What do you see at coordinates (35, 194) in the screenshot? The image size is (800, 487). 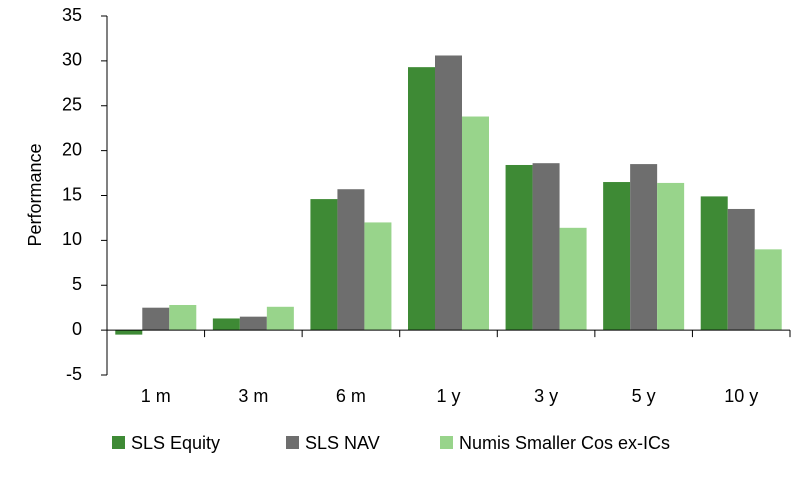 I see `y-axis-label: Performance` at bounding box center [35, 194].